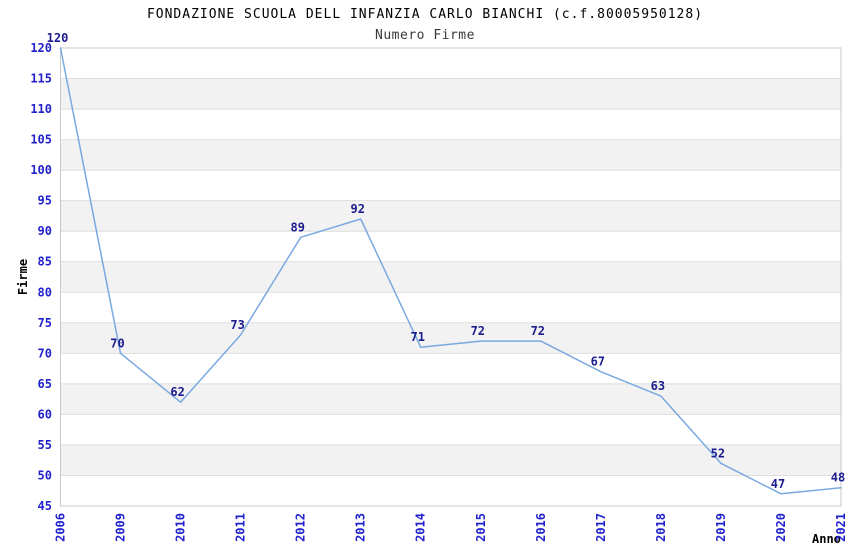  I want to click on y-tick-label: 100, so click(41, 170).